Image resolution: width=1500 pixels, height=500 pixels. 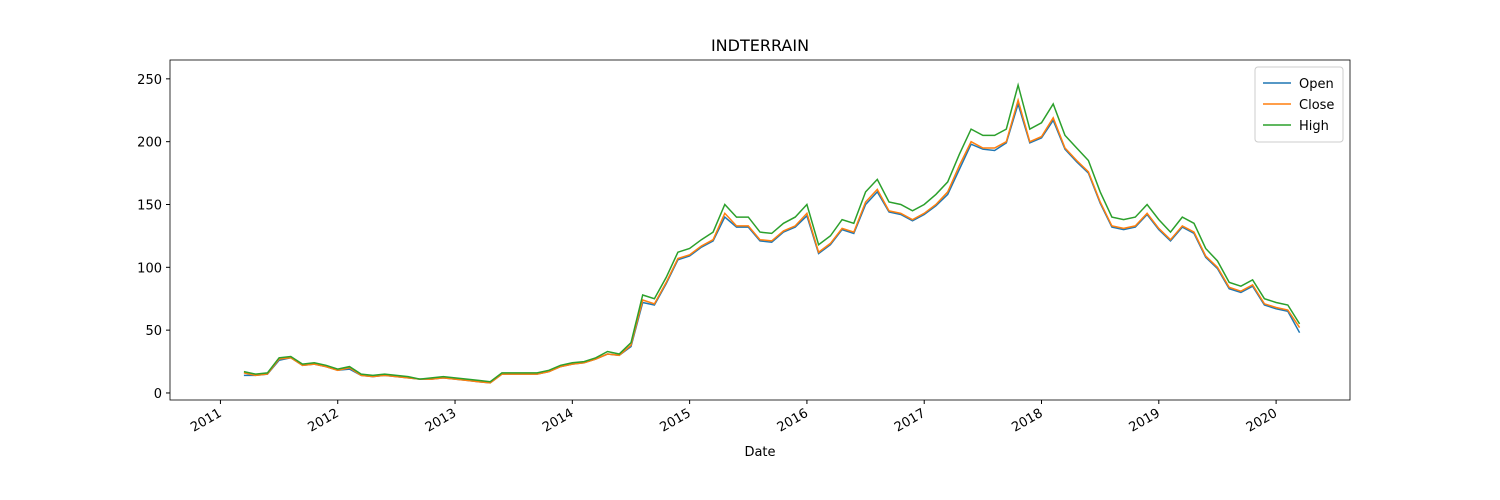 I want to click on y-tick-label: 150, so click(x=149, y=205).